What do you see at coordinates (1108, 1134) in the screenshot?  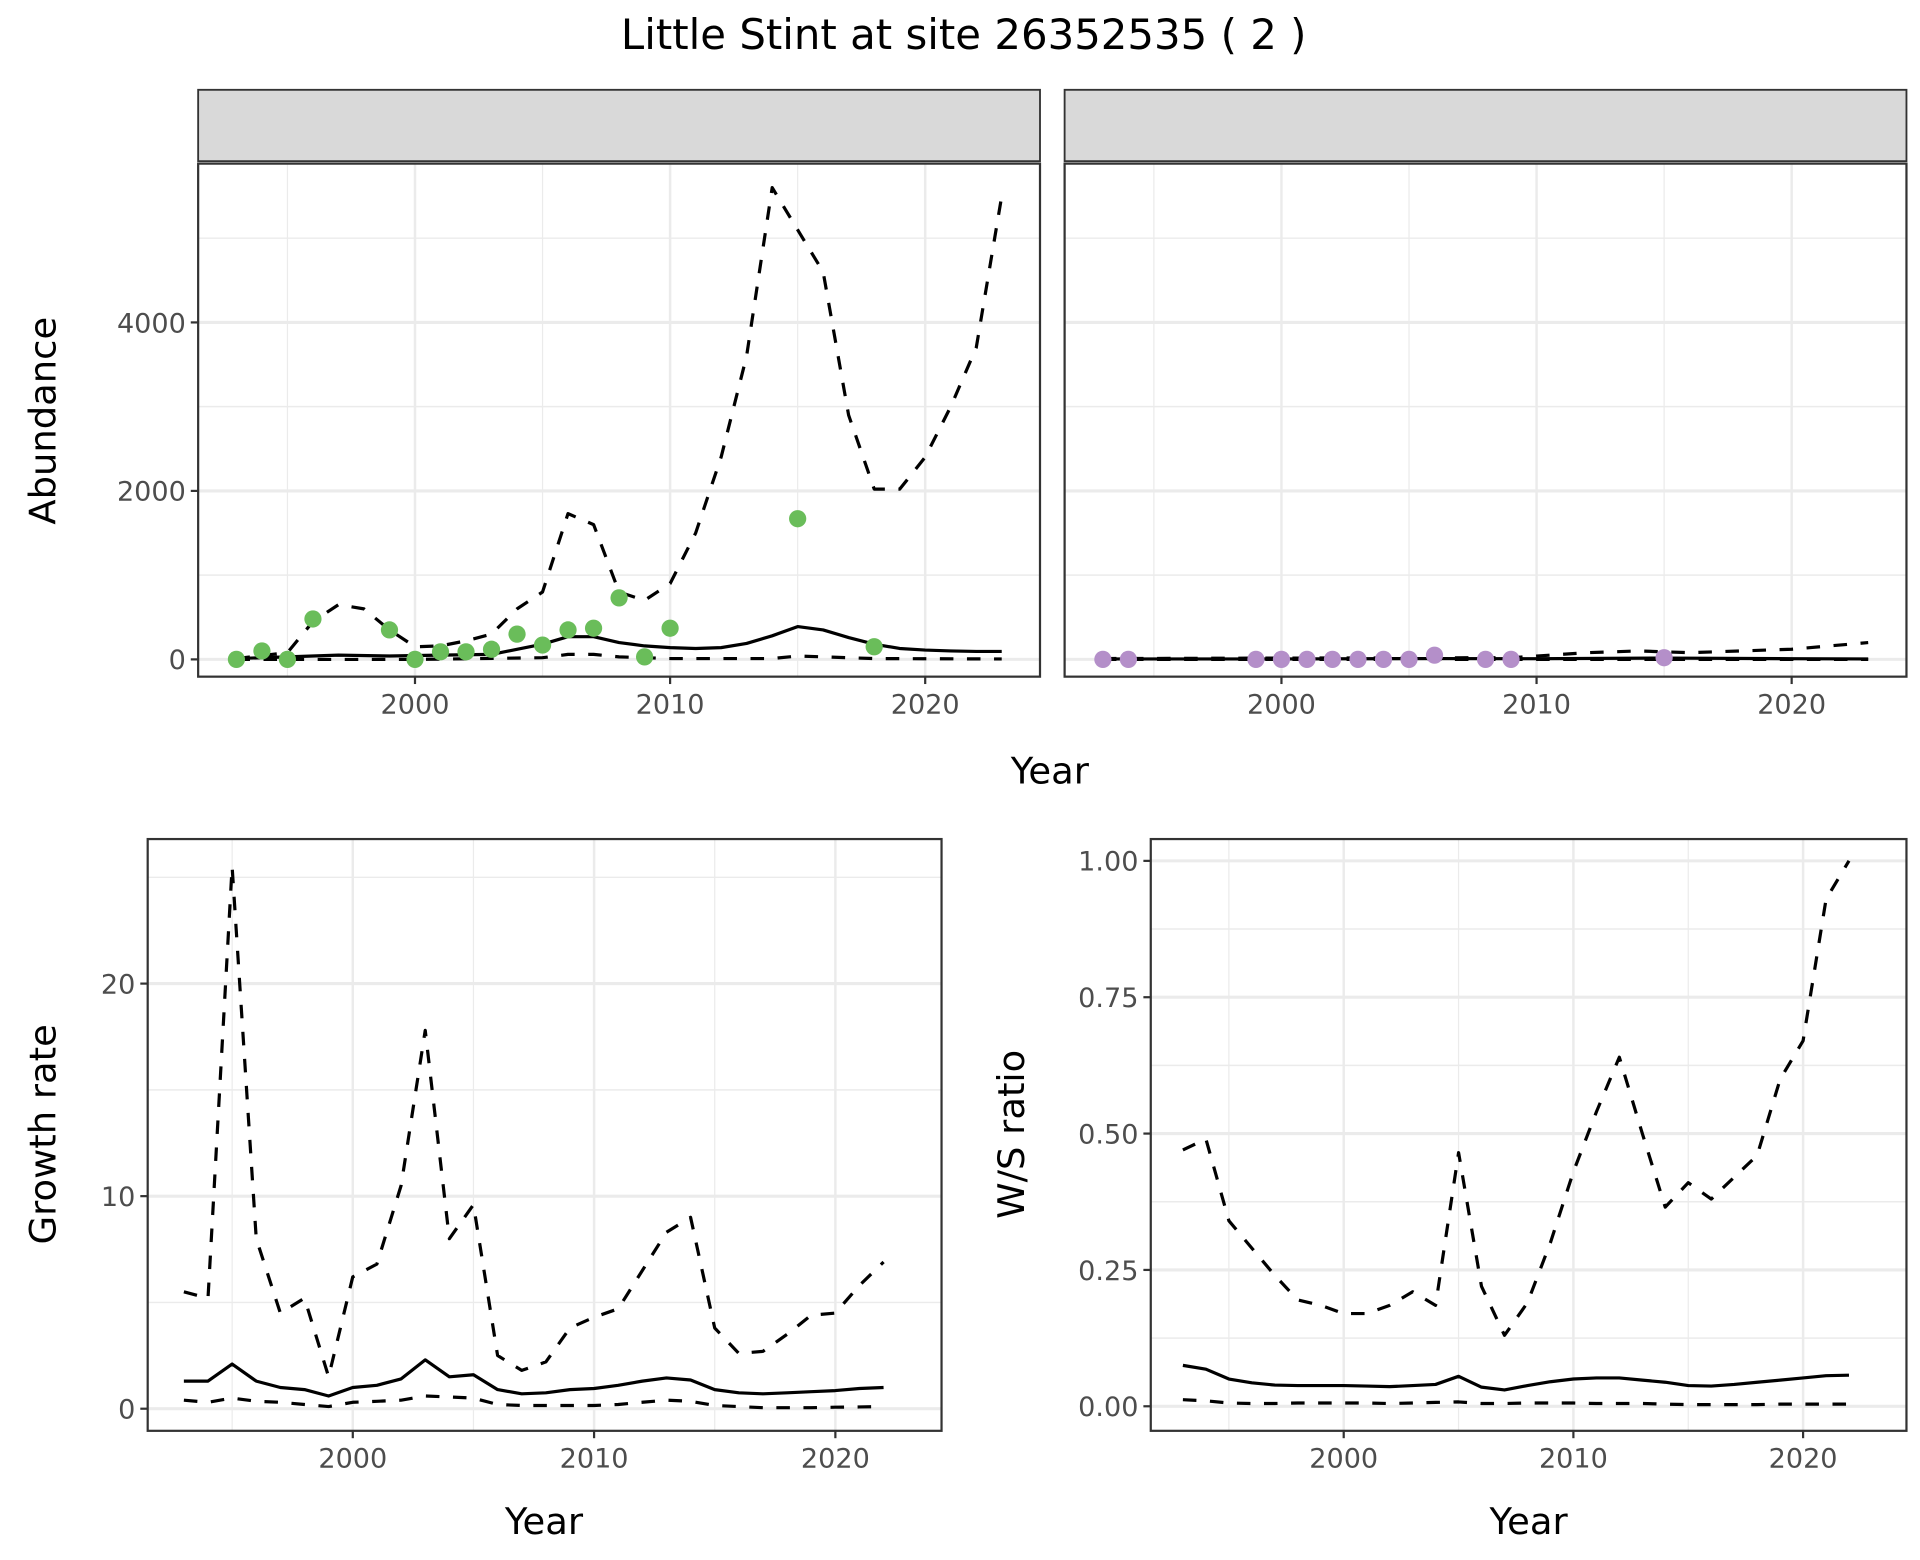 I see `y-tick-label: 0.50` at bounding box center [1108, 1134].